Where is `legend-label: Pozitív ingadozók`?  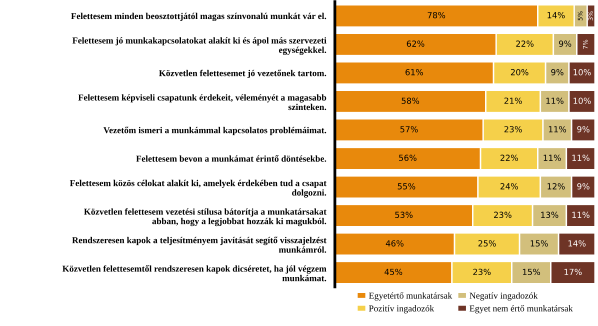
legend-label: Pozitív ingadozók is located at coordinates (401, 309).